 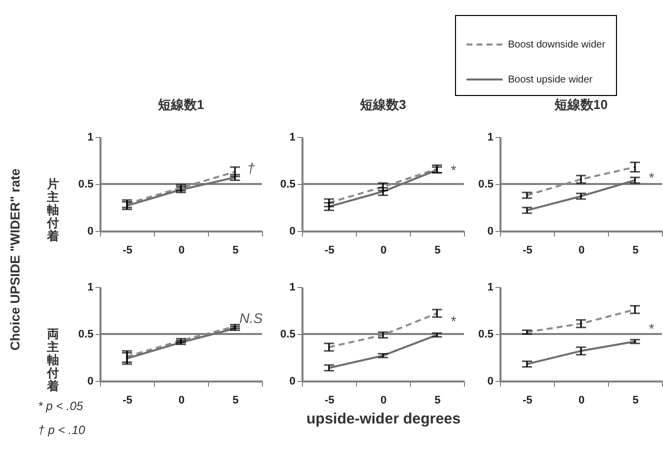 What do you see at coordinates (61, 406) in the screenshot?
I see `text: * p < .05` at bounding box center [61, 406].